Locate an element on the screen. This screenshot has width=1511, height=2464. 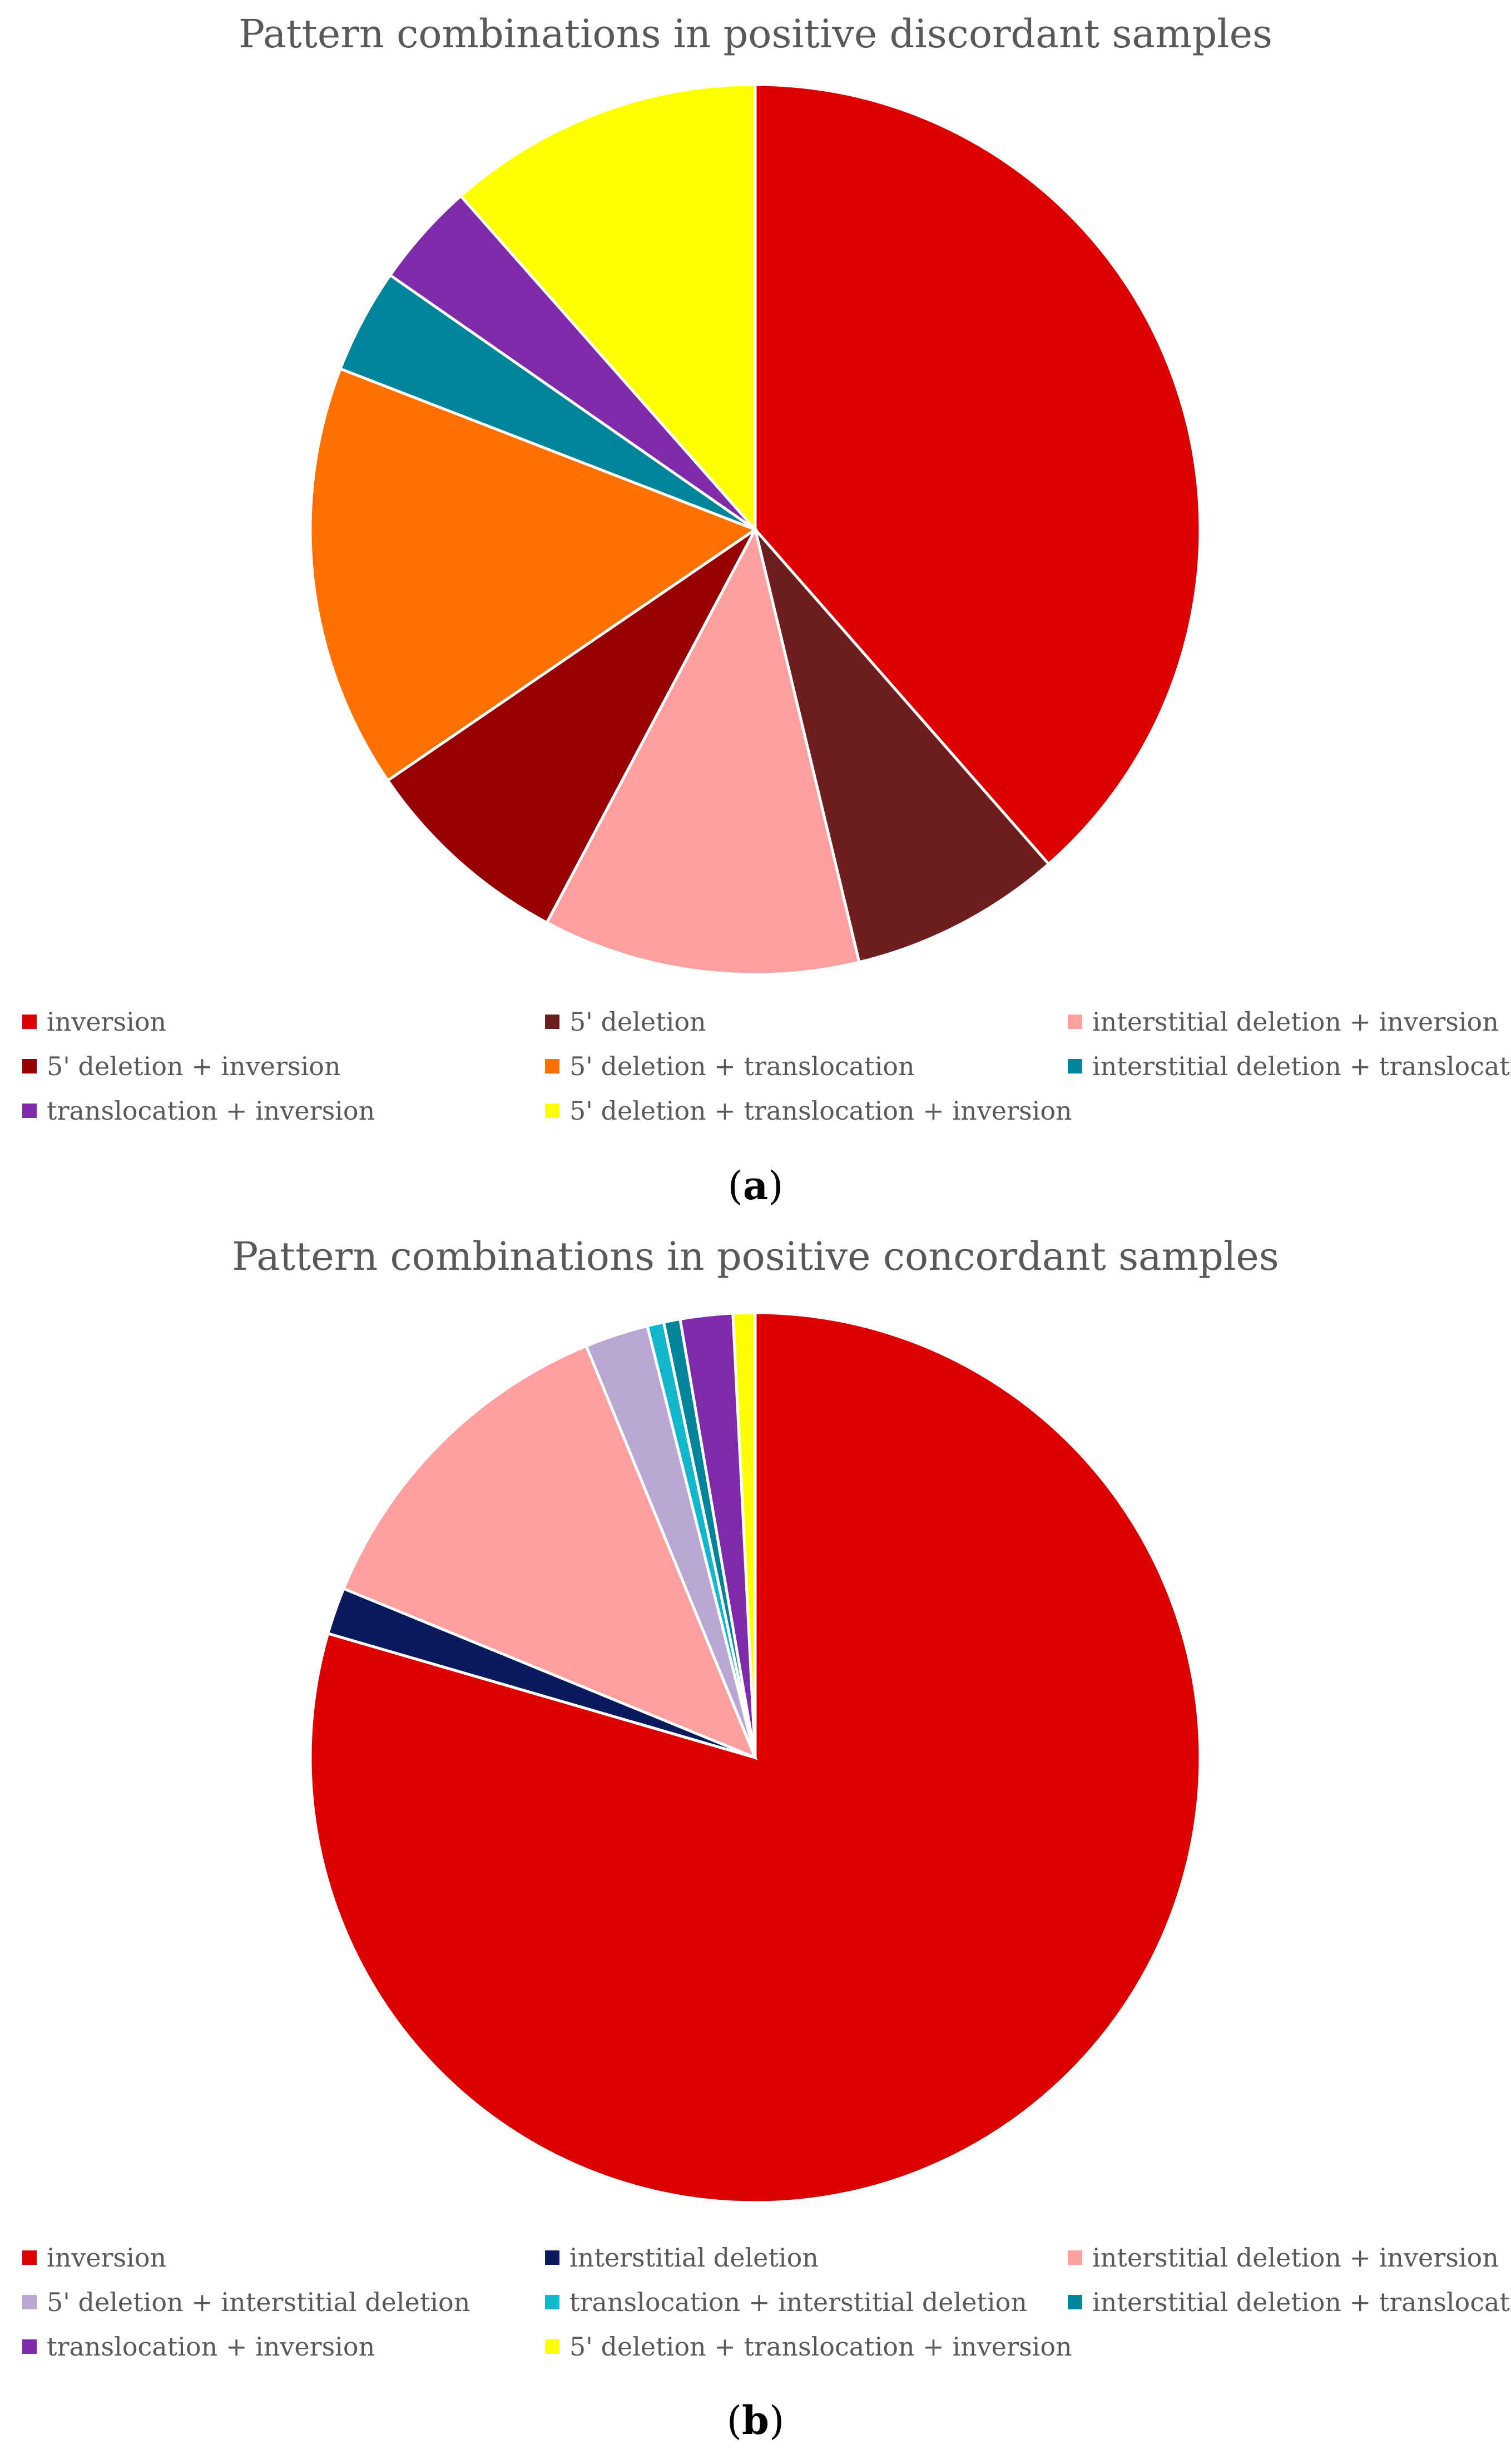
legend-label: 5' deletion is located at coordinates (637, 1022).